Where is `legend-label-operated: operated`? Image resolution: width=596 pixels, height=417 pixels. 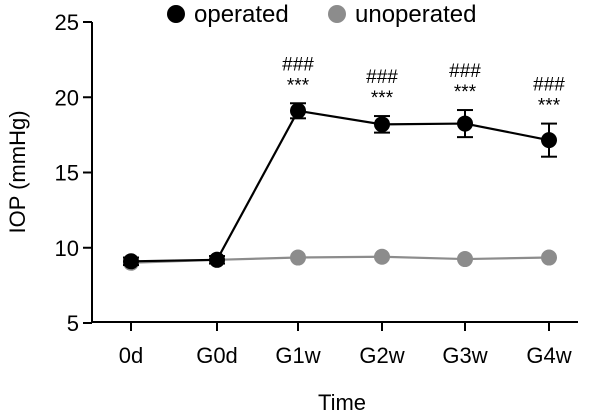
legend-label-operated: operated is located at coordinates (241, 14).